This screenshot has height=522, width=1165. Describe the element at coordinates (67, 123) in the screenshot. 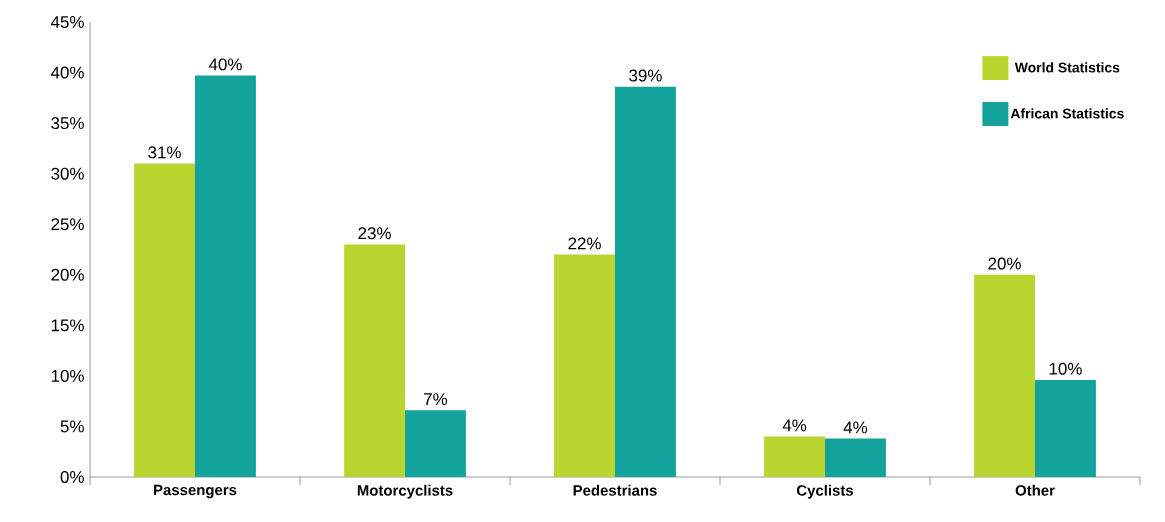

I see `y-tick-label: 35%` at that location.